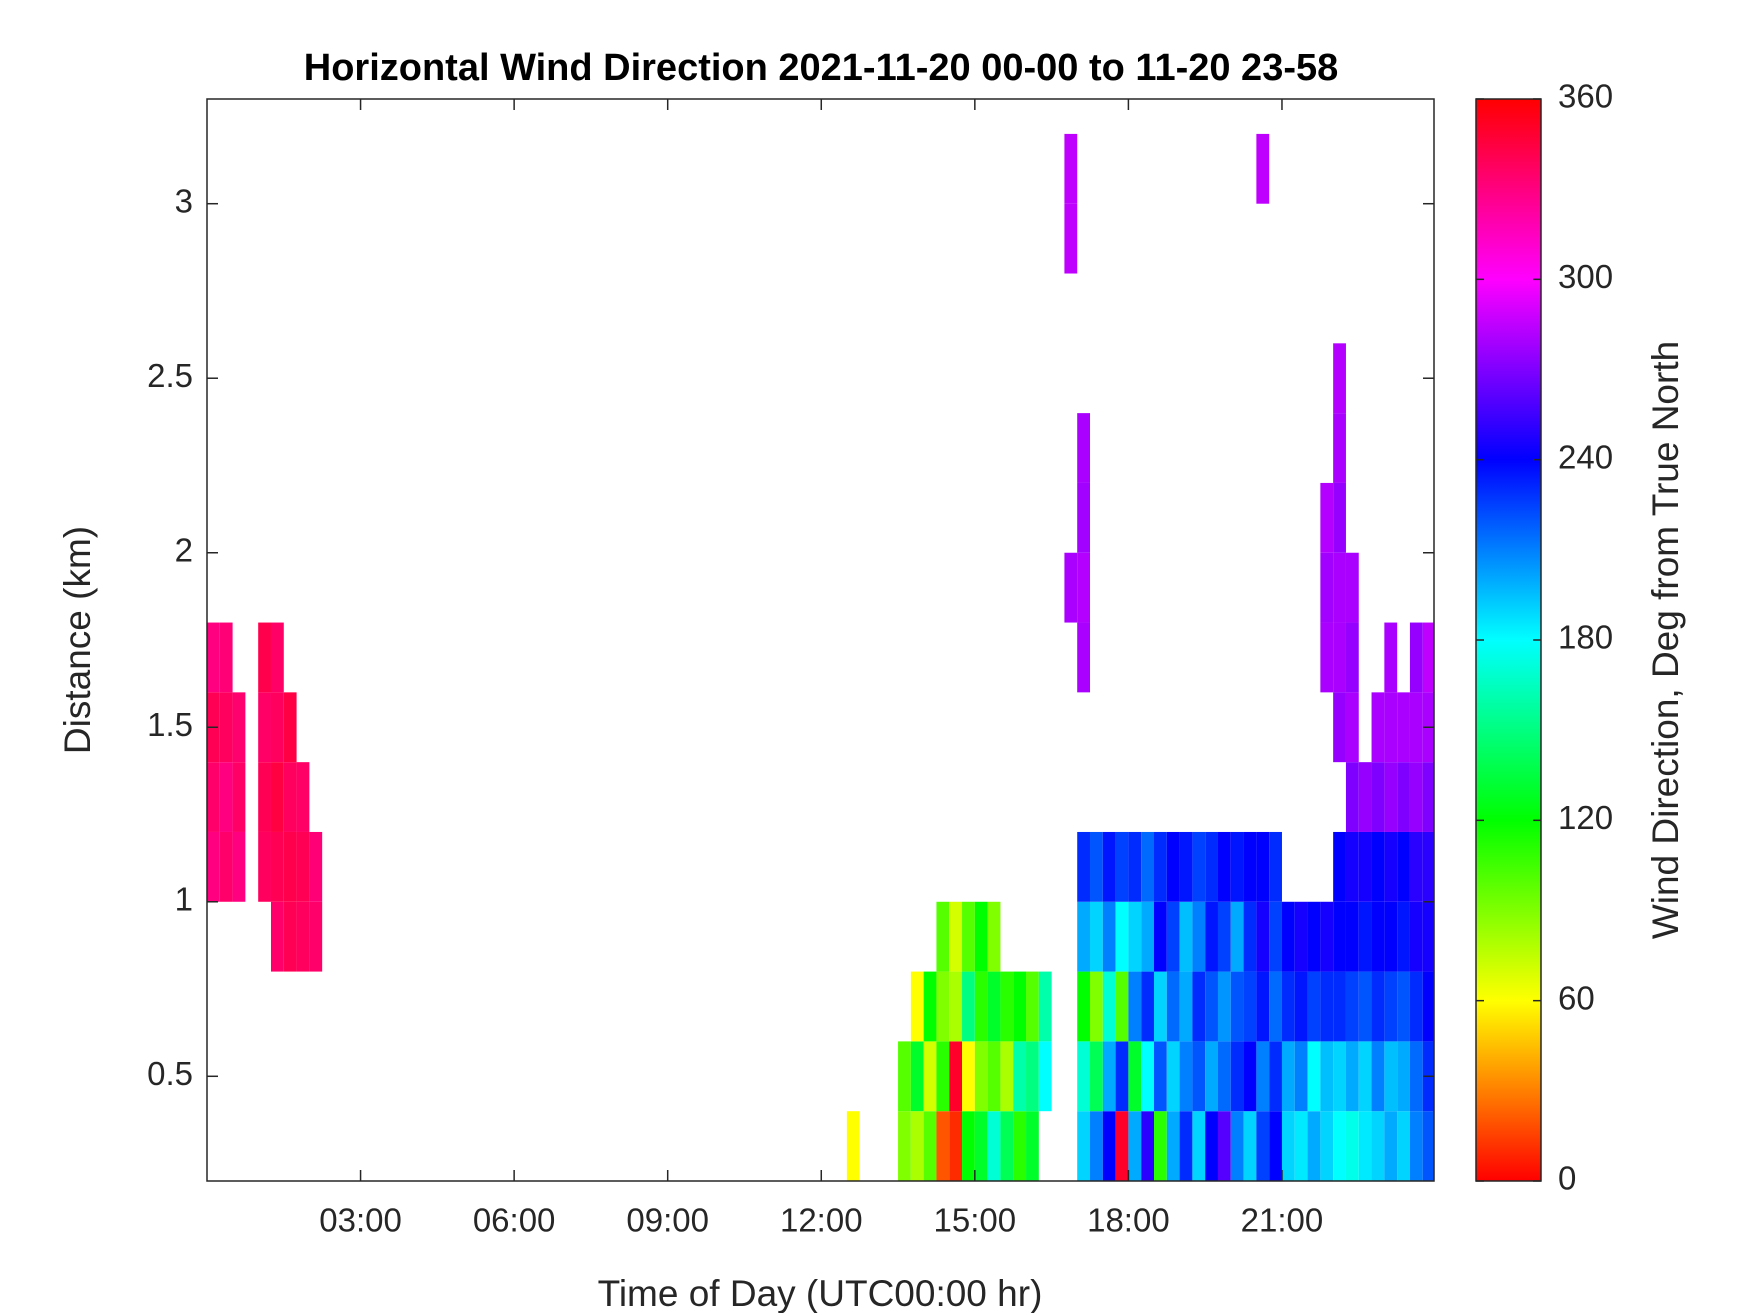 The image size is (1750, 1313). Describe the element at coordinates (820, 1293) in the screenshot. I see `x-axis-title: Time of Day (UTC00:00 hr)` at that location.